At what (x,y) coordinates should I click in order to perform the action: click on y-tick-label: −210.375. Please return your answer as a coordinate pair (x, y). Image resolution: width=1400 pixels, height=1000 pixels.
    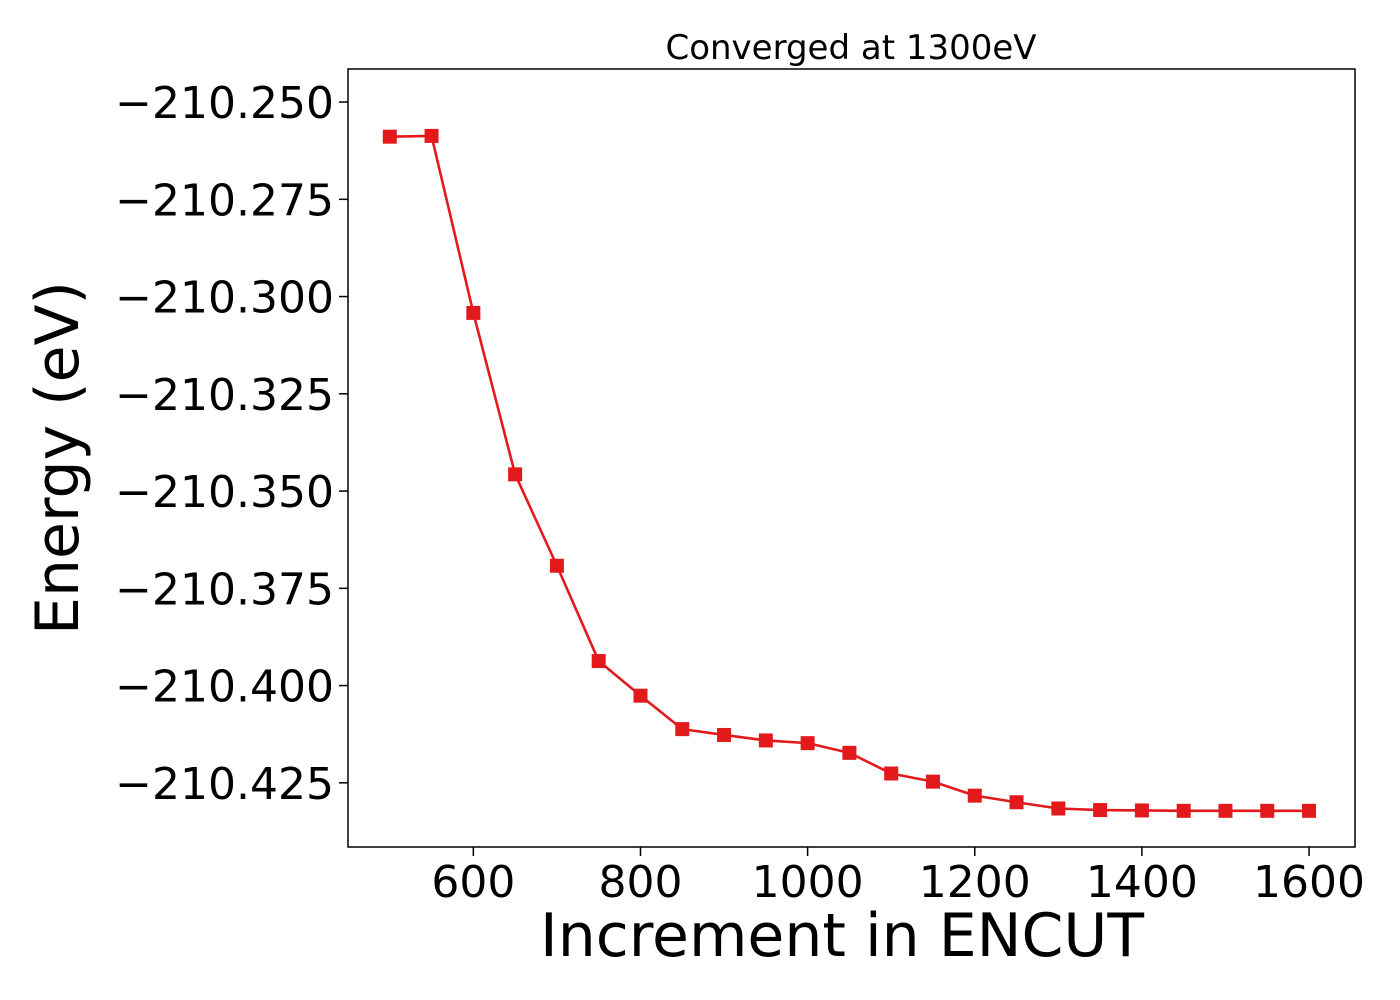
    Looking at the image, I should click on (224, 589).